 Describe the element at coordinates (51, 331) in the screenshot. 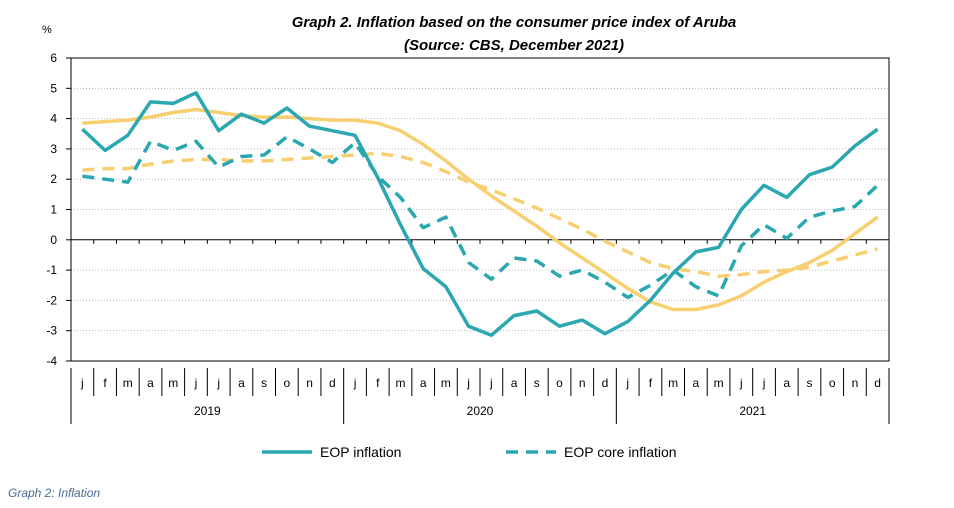

I see `y-tick-label: -3` at that location.